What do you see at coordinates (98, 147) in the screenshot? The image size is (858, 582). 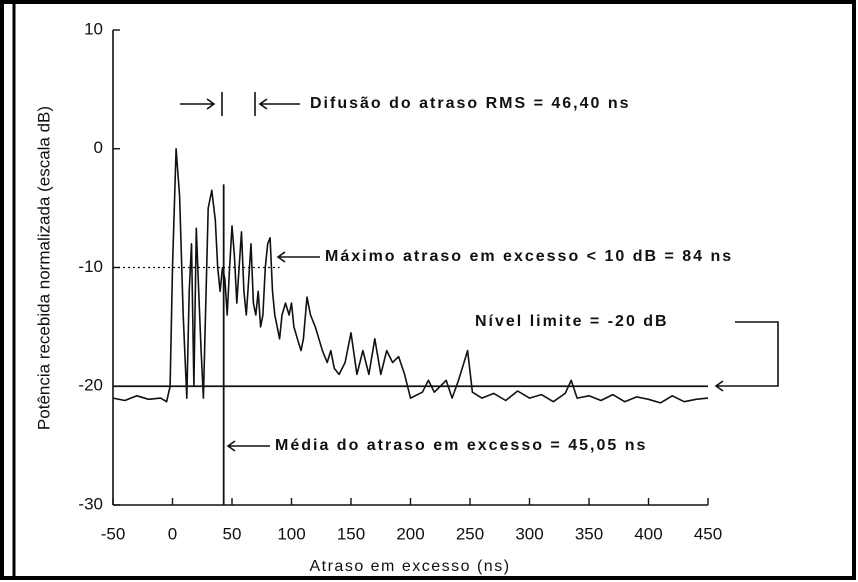 I see `y-tick-label: 0` at bounding box center [98, 147].